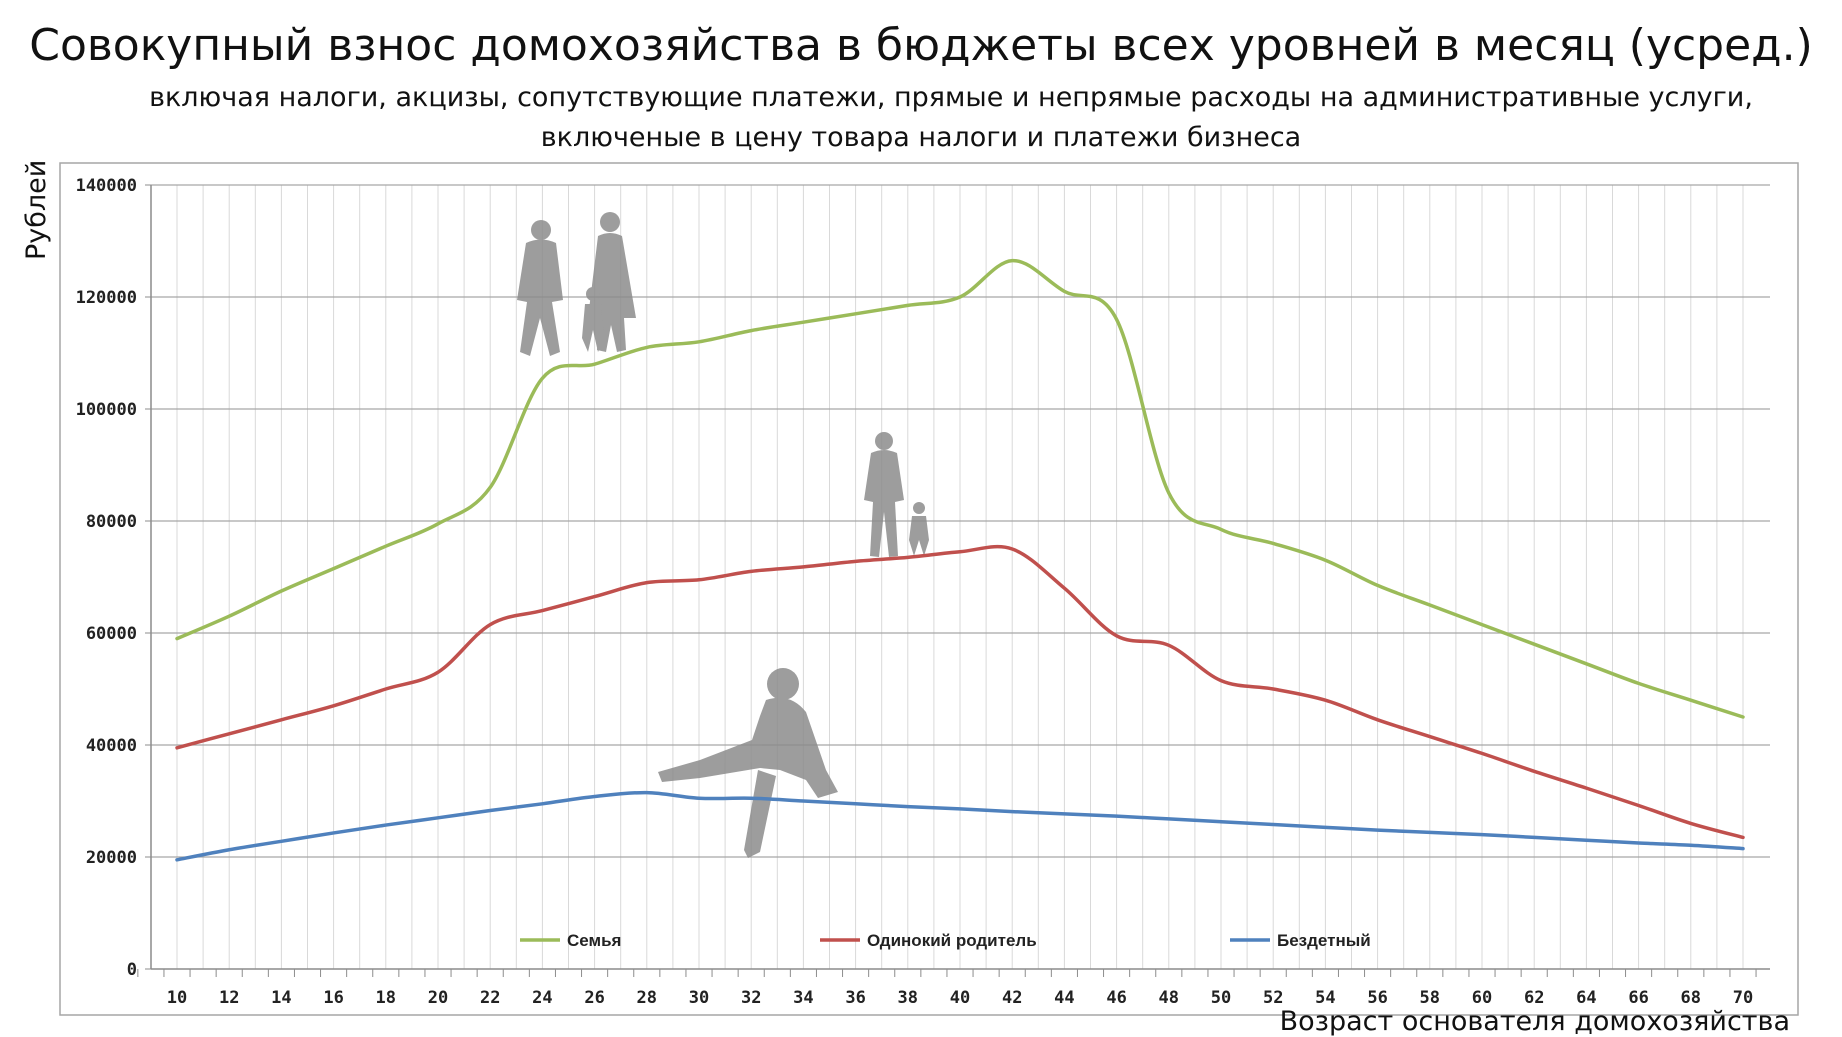  Describe the element at coordinates (1116, 998) in the screenshot. I see `x-tick-label: 46` at that location.